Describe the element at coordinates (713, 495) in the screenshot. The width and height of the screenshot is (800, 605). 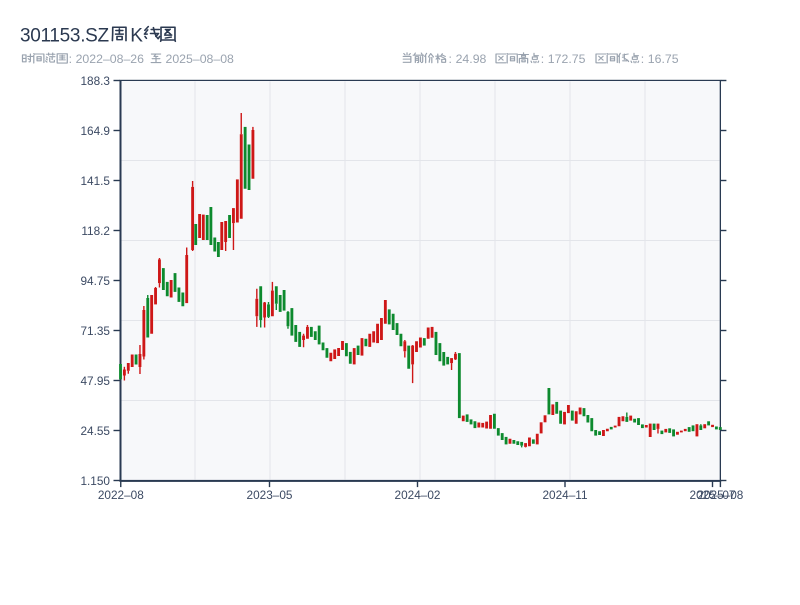
I see `svg-text: 2025–07` at that location.